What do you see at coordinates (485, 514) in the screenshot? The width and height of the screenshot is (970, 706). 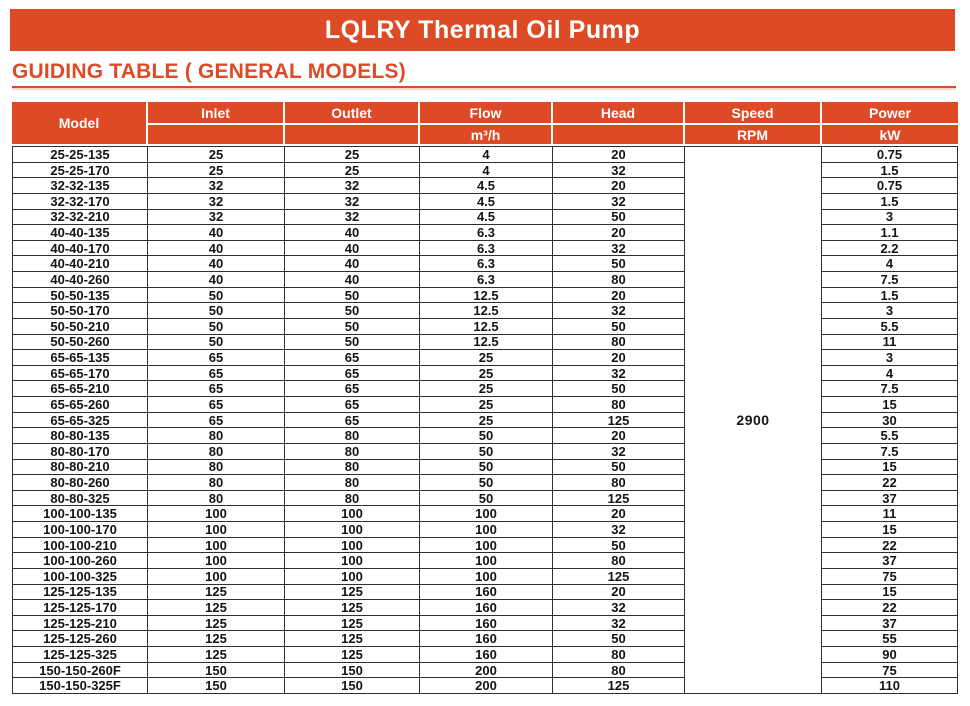 I see `table-row: 100-100-135 100 100 100 20 11` at bounding box center [485, 514].